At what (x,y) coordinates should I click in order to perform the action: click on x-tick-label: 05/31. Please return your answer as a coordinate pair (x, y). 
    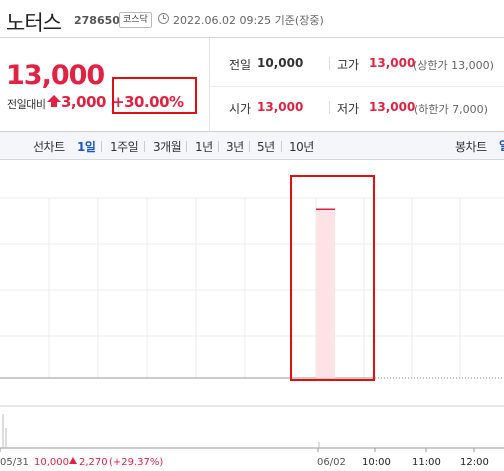
    Looking at the image, I should click on (14, 462).